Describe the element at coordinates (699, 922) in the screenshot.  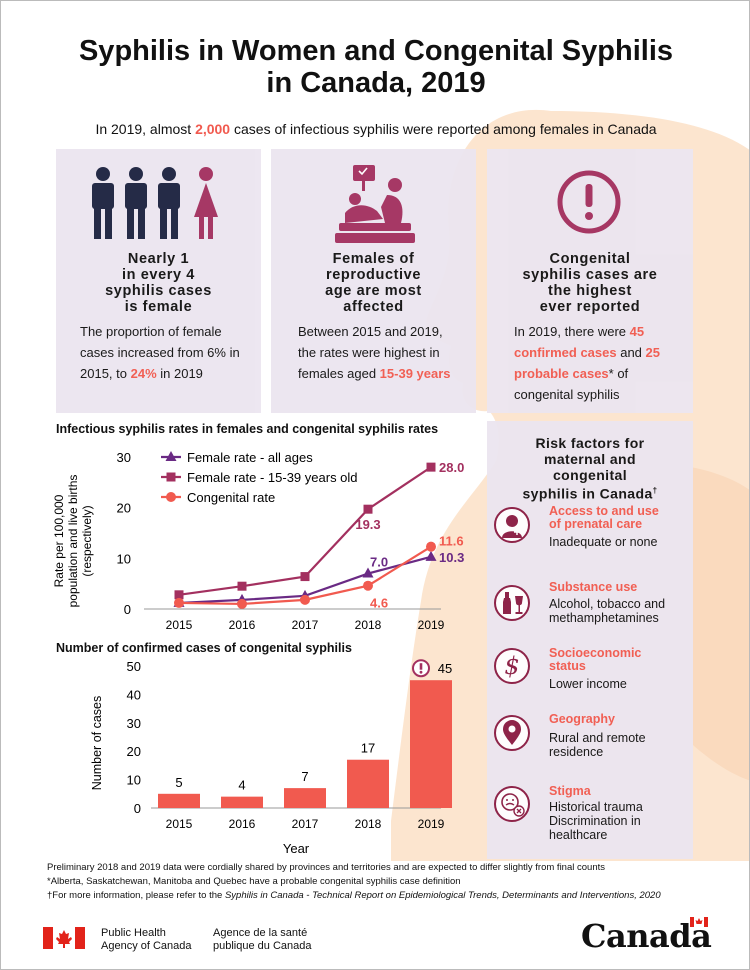
I see `wordmark-flag-icon` at that location.